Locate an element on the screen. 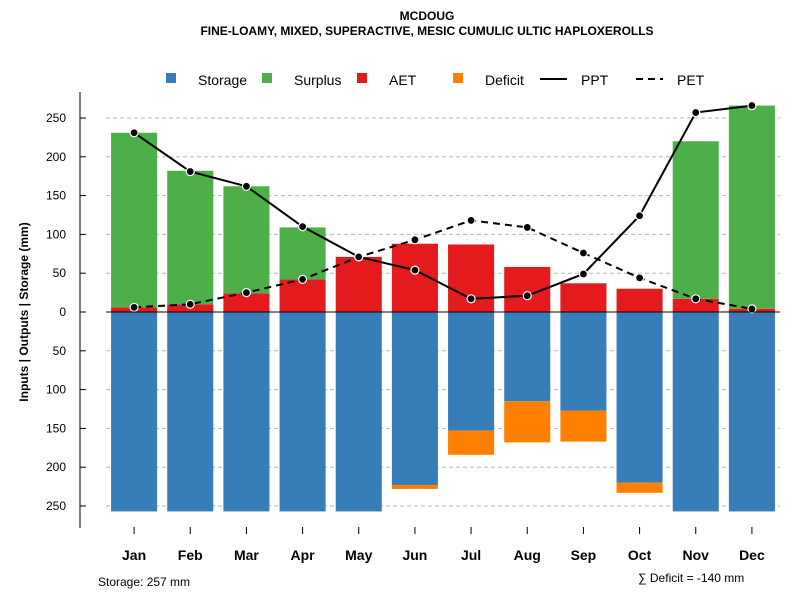 Image resolution: width=800 pixels, height=600 pixels. legend-swatch-aet is located at coordinates (362, 78).